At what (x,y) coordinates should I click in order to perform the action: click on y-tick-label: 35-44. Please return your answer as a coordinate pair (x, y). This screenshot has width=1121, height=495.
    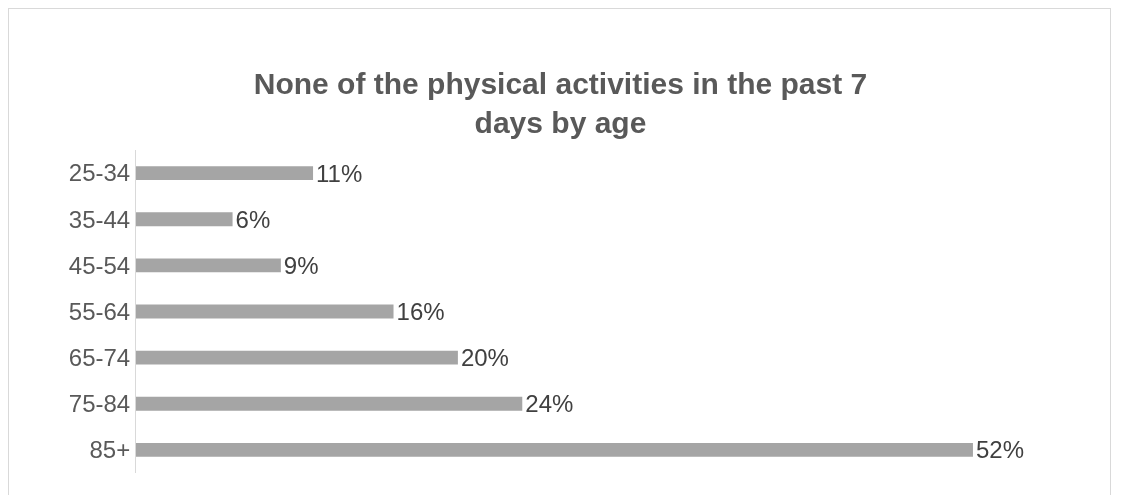
    Looking at the image, I should click on (99, 219).